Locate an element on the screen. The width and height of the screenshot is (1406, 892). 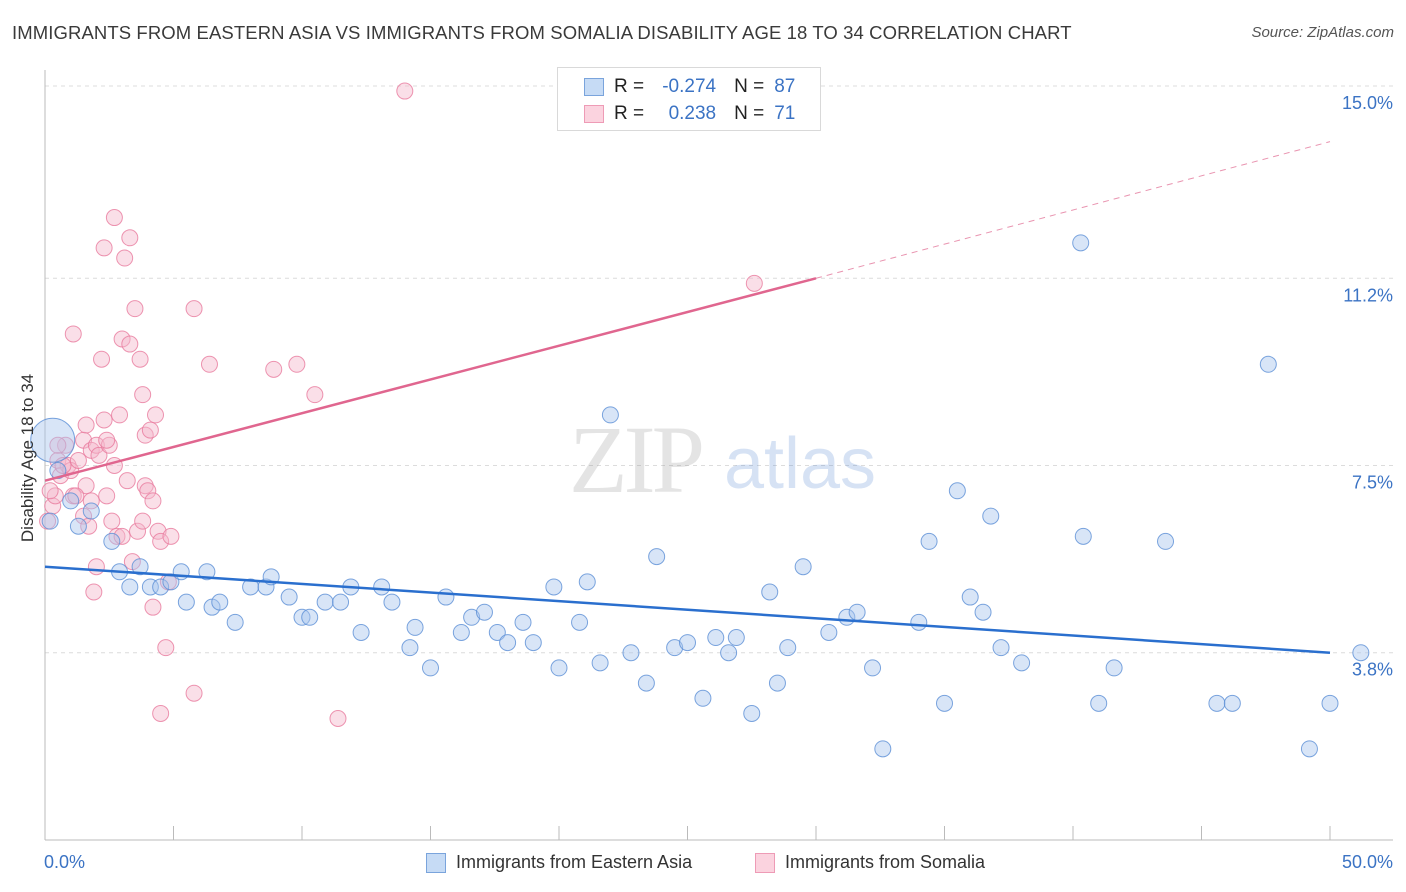
watermark-zip: ZIP is located at coordinates (635, 459).